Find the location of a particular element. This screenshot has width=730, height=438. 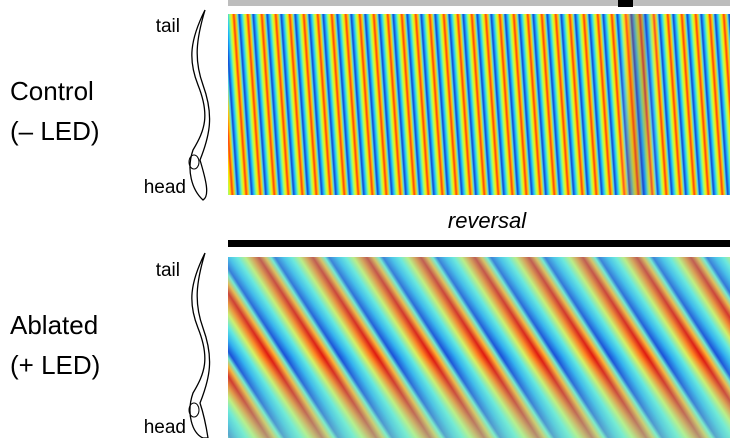

condition-sublabel: (+ LED) is located at coordinates (55, 365).